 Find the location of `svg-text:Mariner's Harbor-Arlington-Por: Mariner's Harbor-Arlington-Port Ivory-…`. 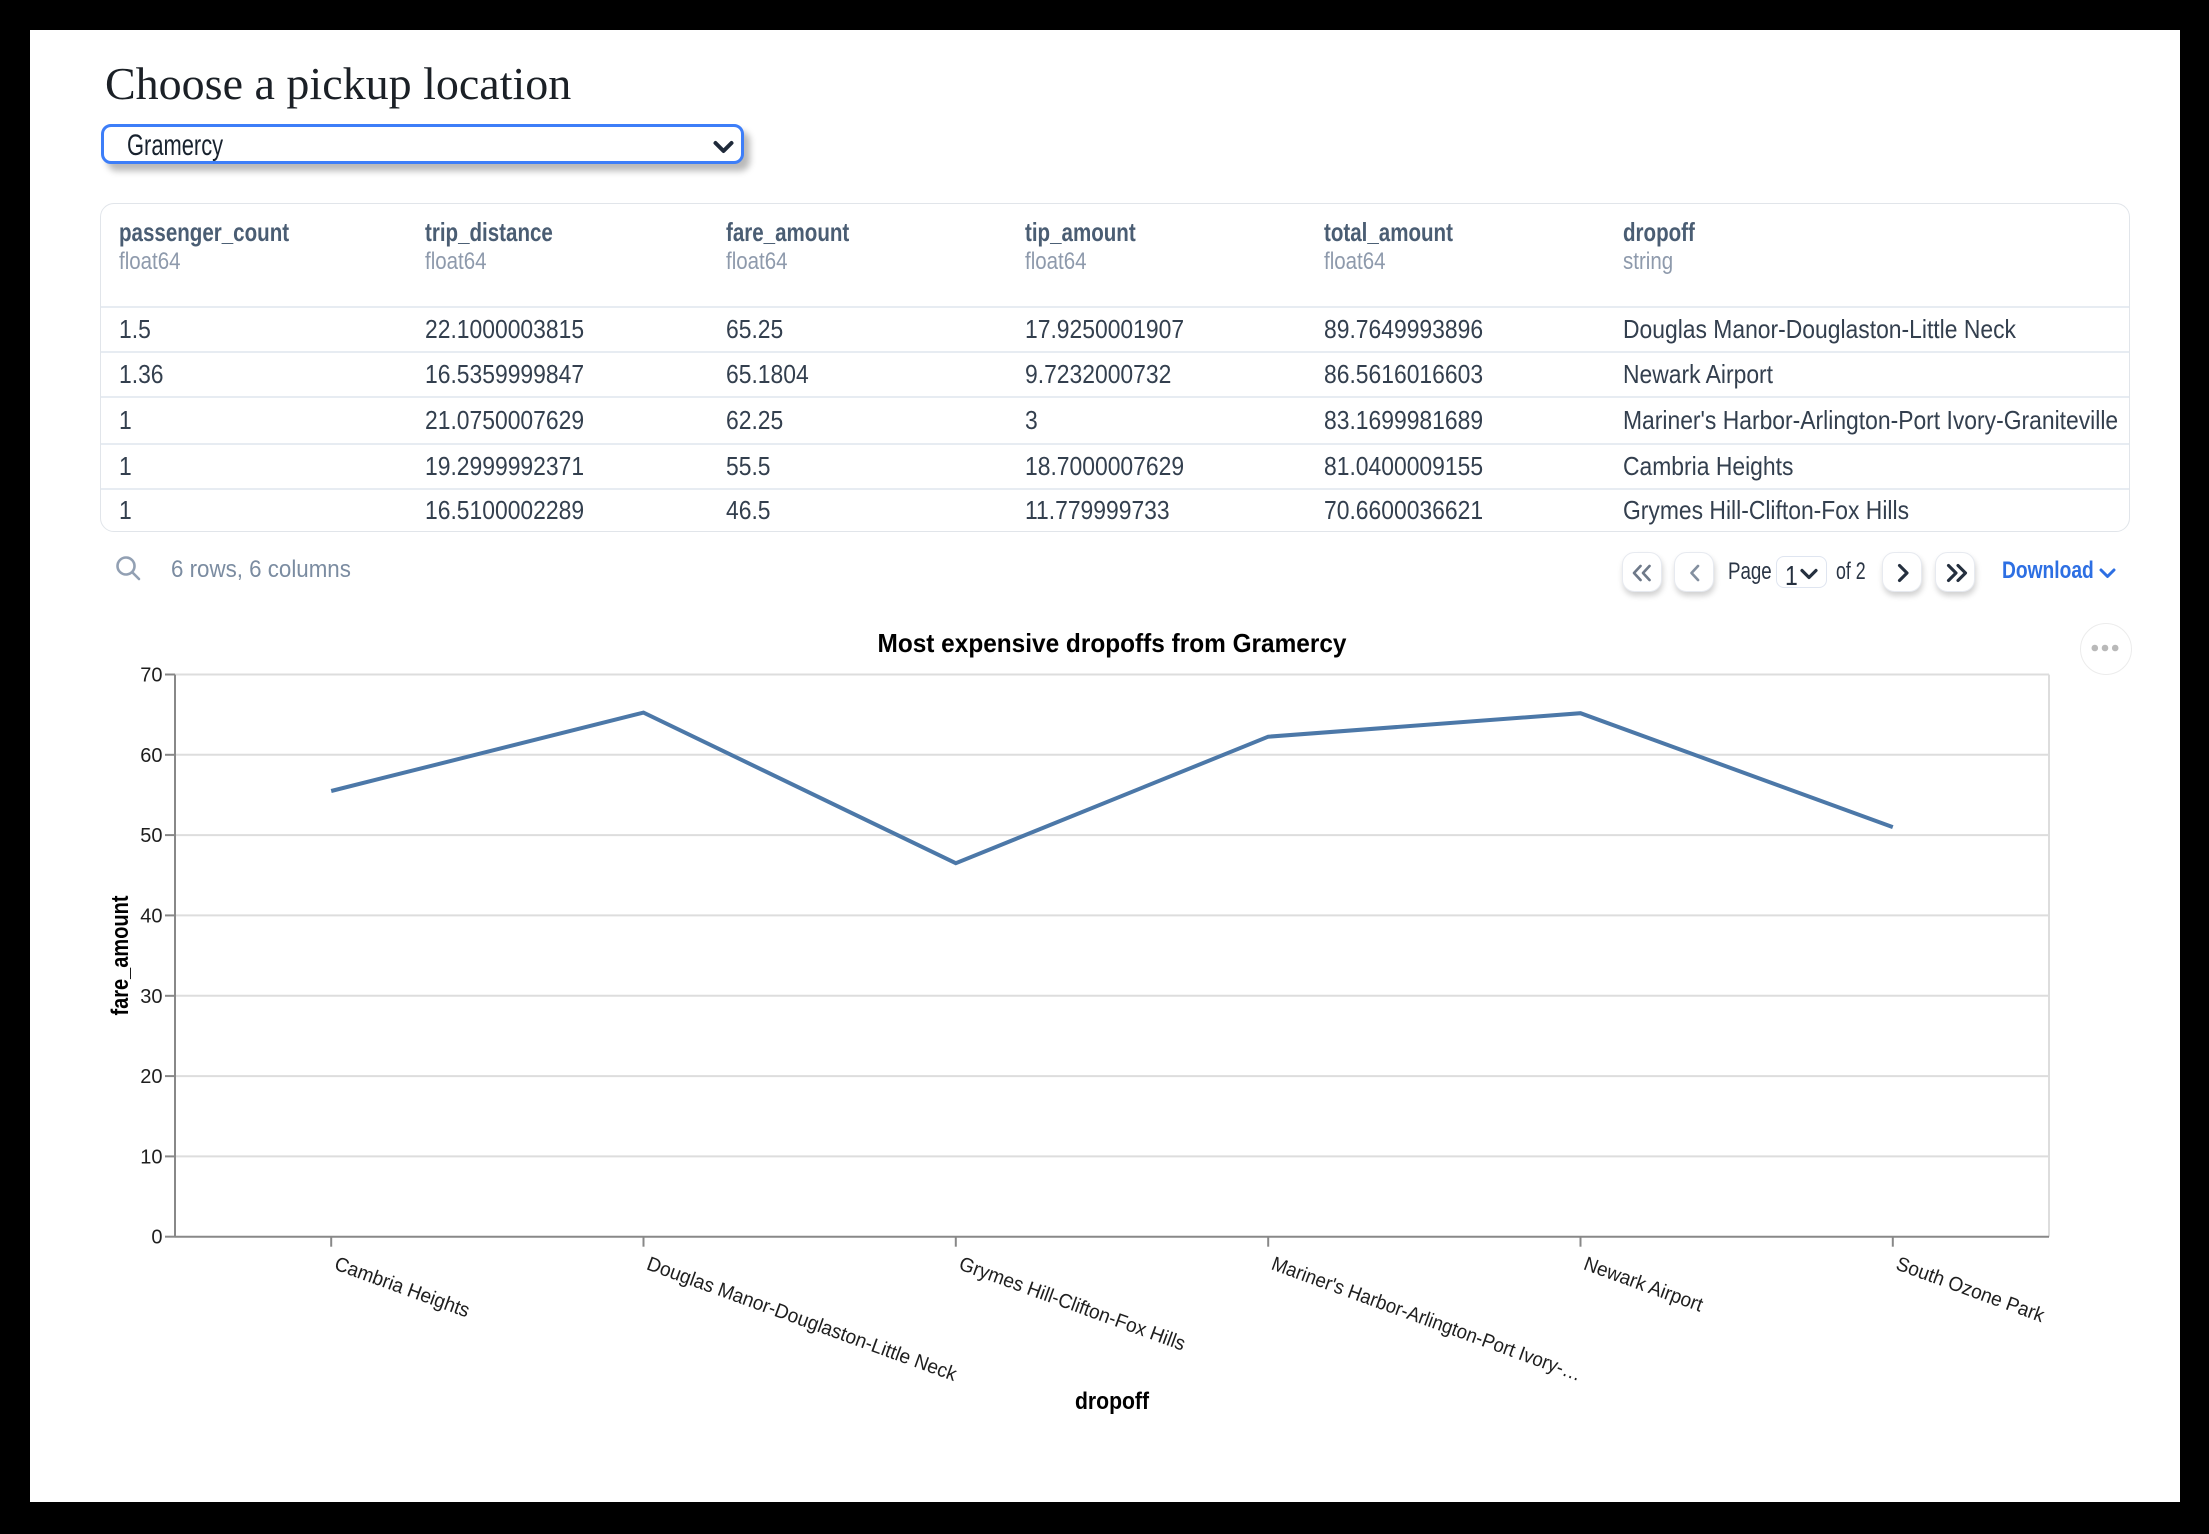

svg-text:Mariner's Harbor-Arlington-Por: Mariner's Harbor-Arlington-Port Ivory-… is located at coordinates (1426, 1319).